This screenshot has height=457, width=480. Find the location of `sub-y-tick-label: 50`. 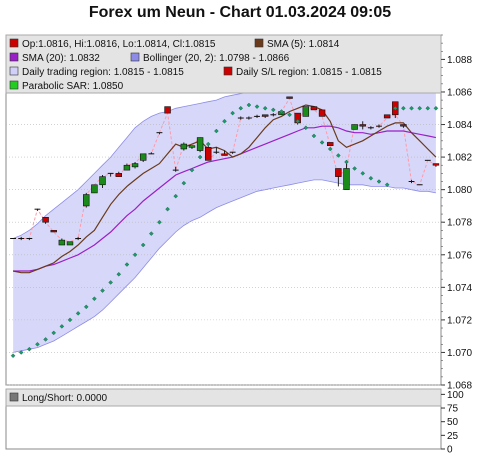

sub-y-tick-label: 50 is located at coordinates (453, 422).